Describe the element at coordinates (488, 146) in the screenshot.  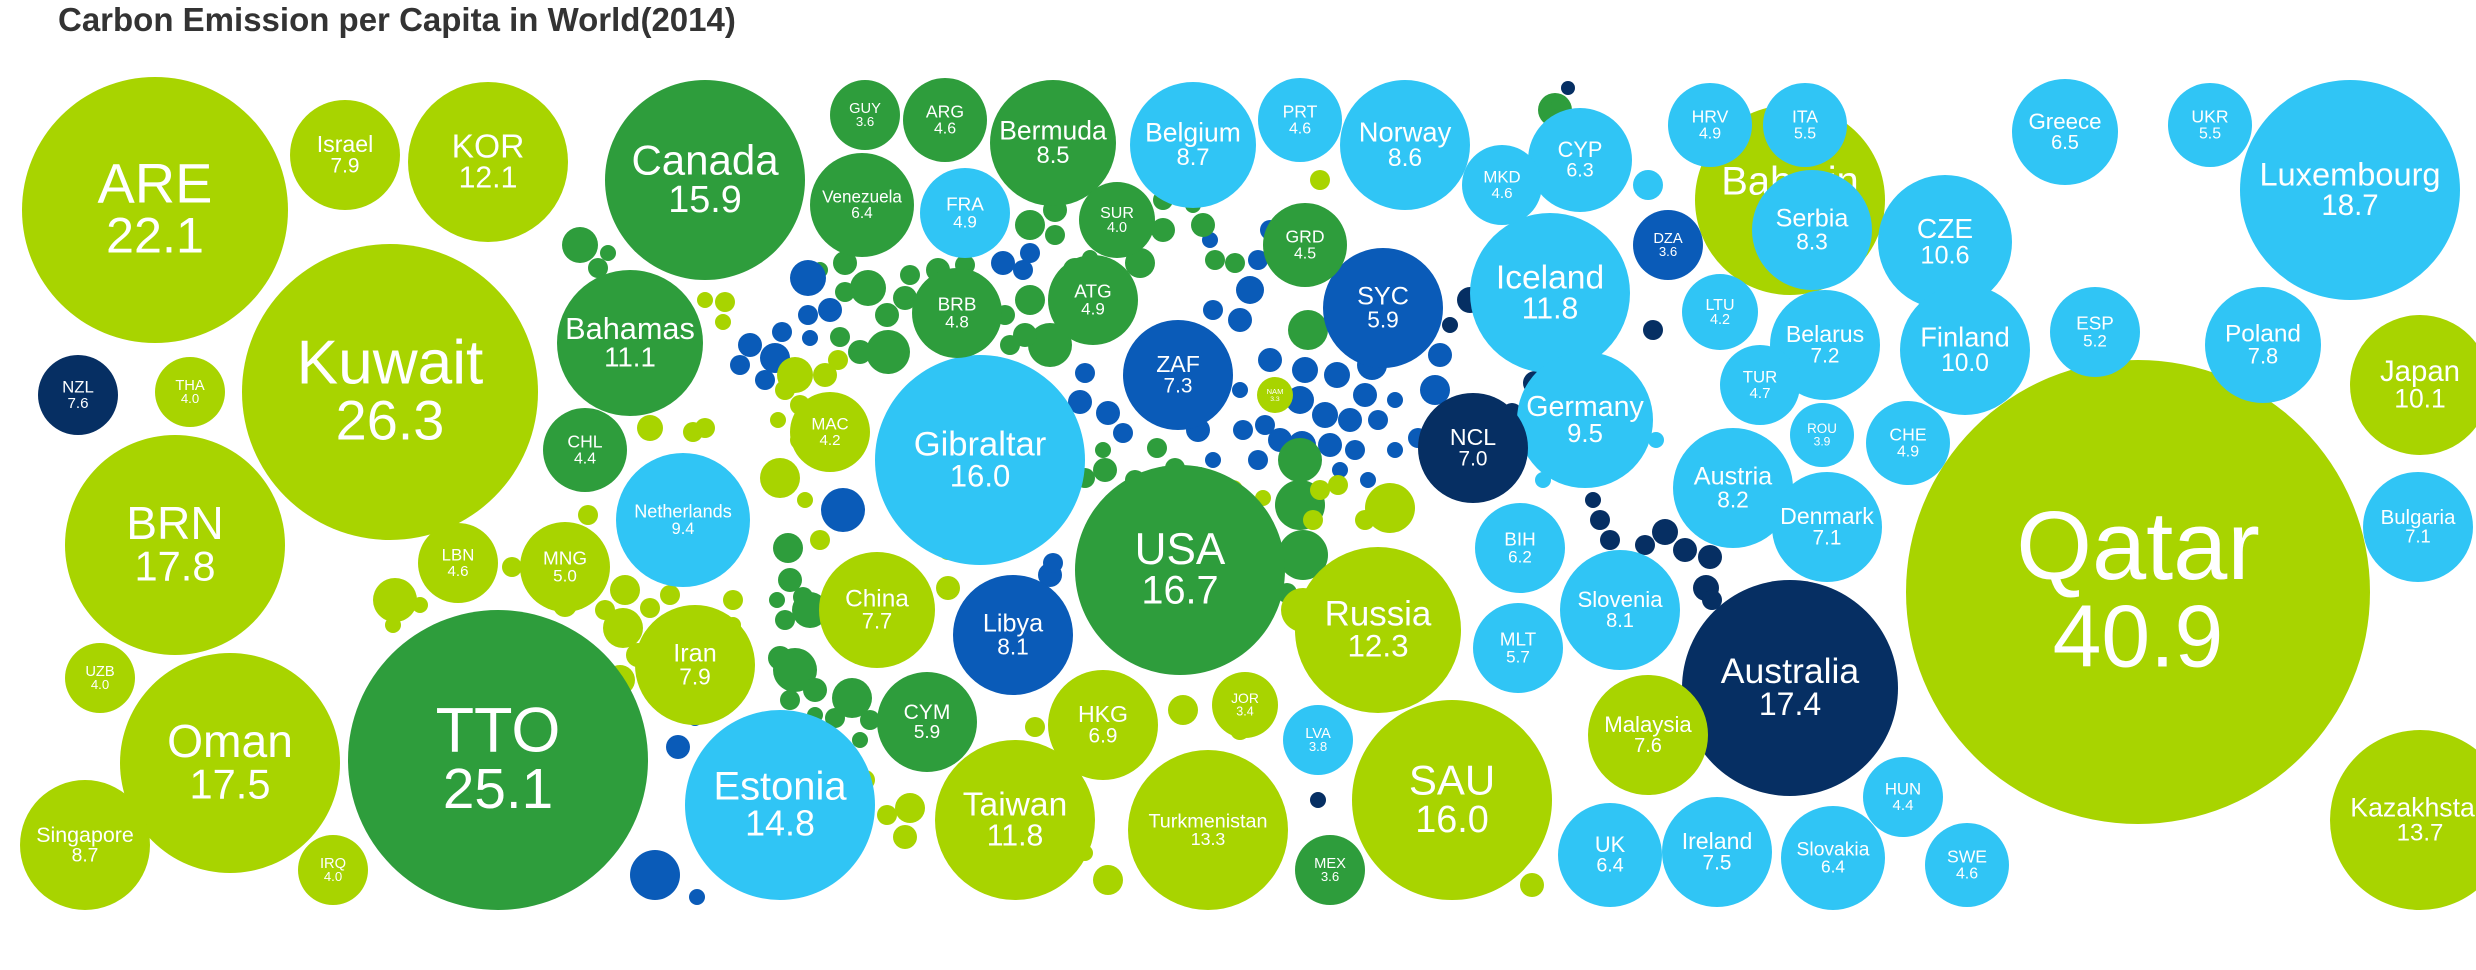
I see `bubble-label: KOR` at that location.